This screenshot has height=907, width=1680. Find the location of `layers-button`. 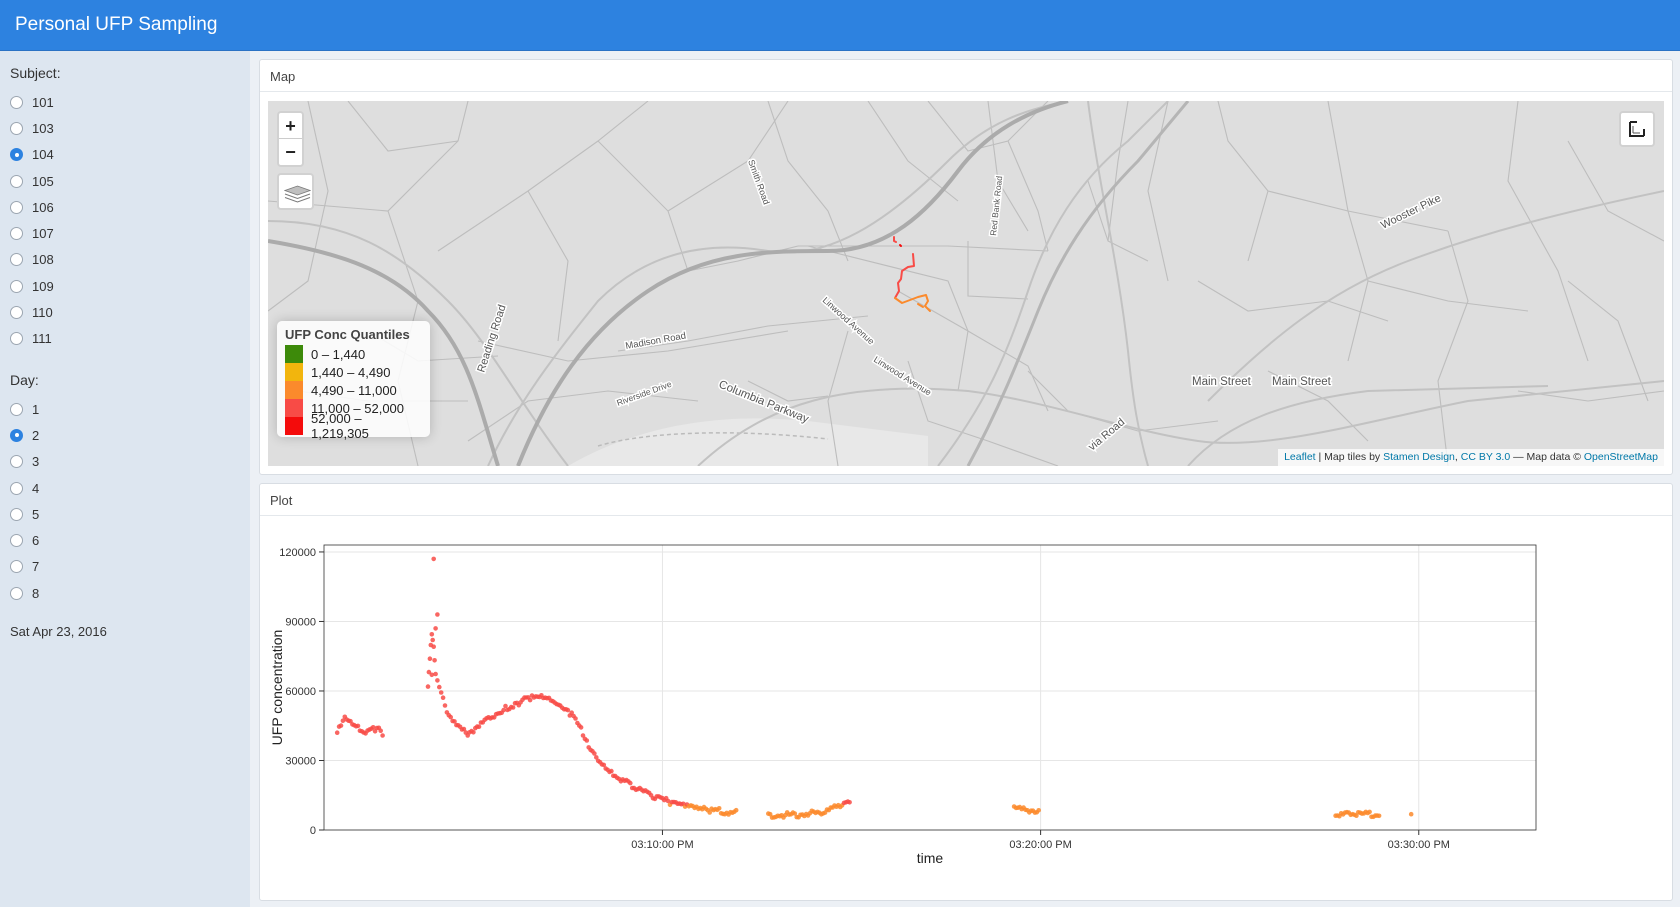

layers-button is located at coordinates (295, 191).